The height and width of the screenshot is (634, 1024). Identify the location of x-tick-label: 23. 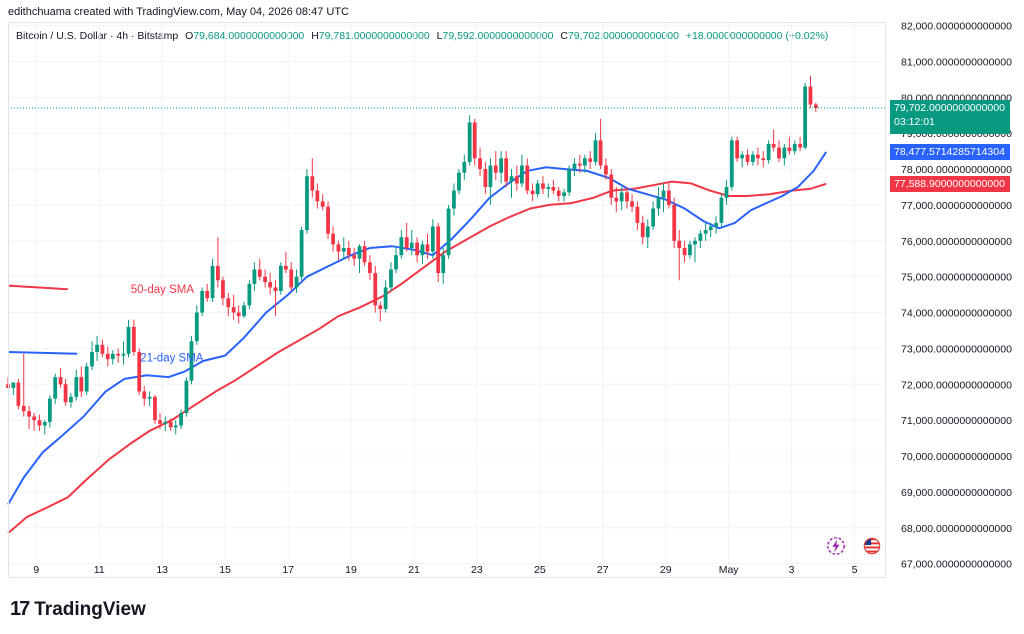
(477, 570).